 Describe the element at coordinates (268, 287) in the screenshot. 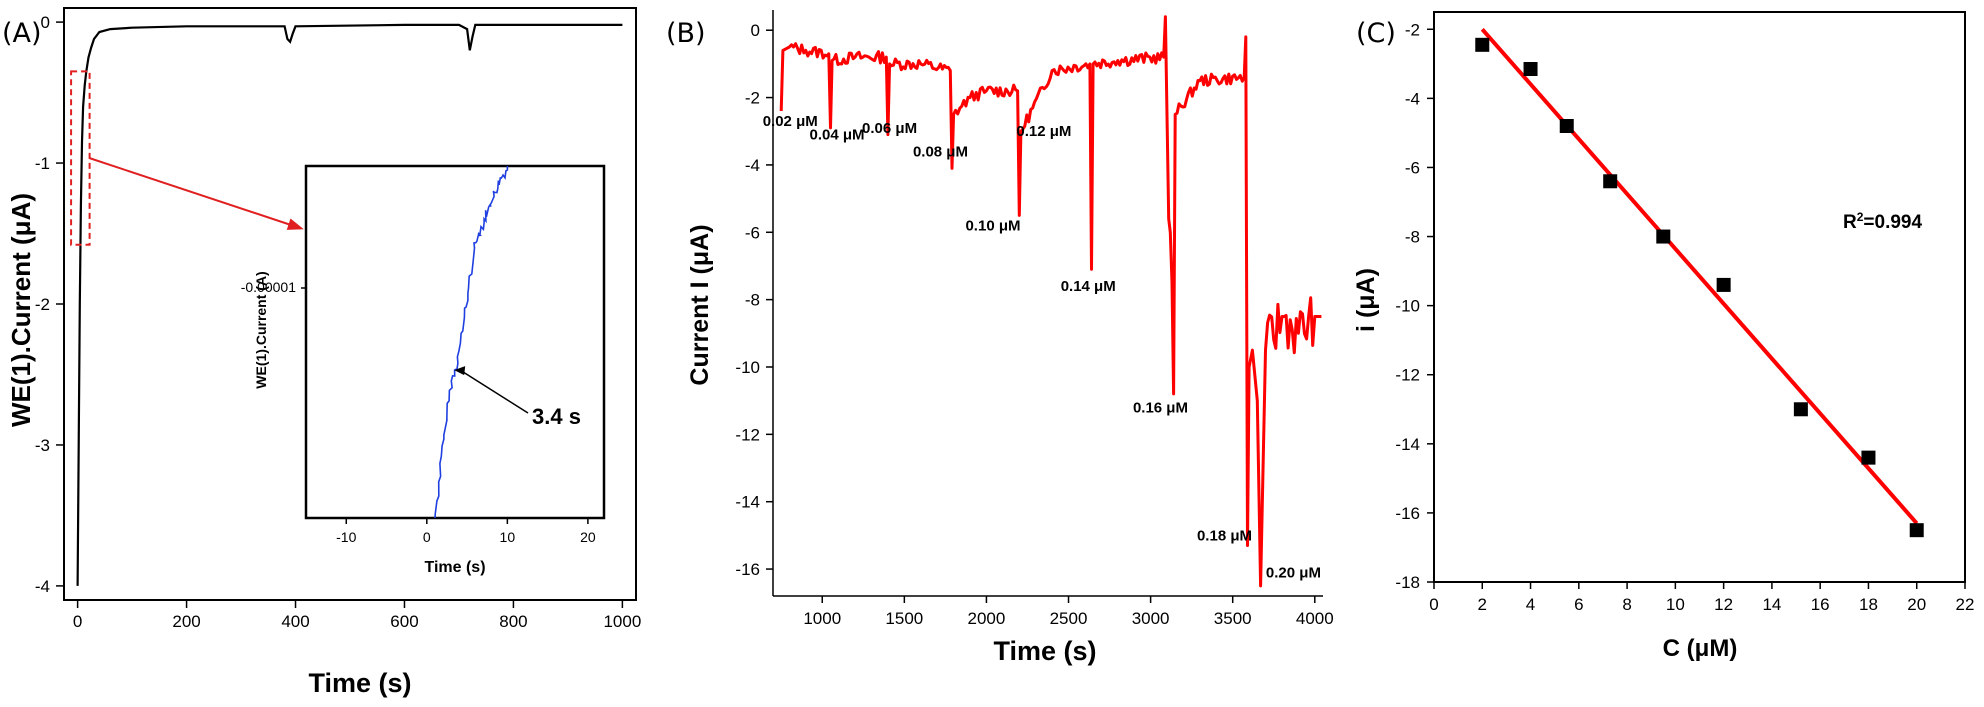

I see `inset-y-tick-label: -0.00001` at that location.